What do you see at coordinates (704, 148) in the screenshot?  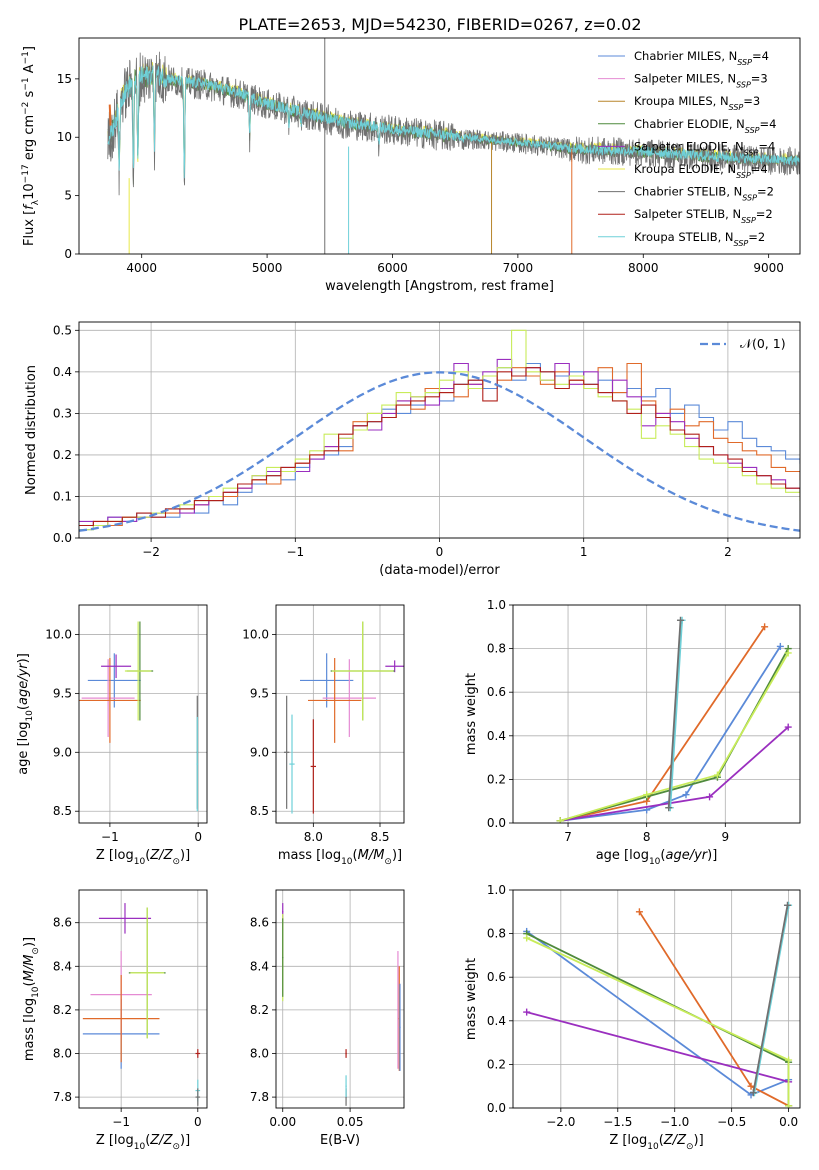 I see `legend-entry: Salpeter ELODIE, NSSP=4` at bounding box center [704, 148].